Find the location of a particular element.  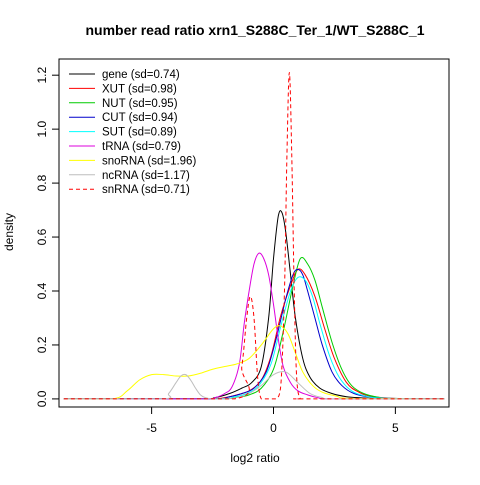

x-axis-label: log2 ratio is located at coordinates (255, 458).